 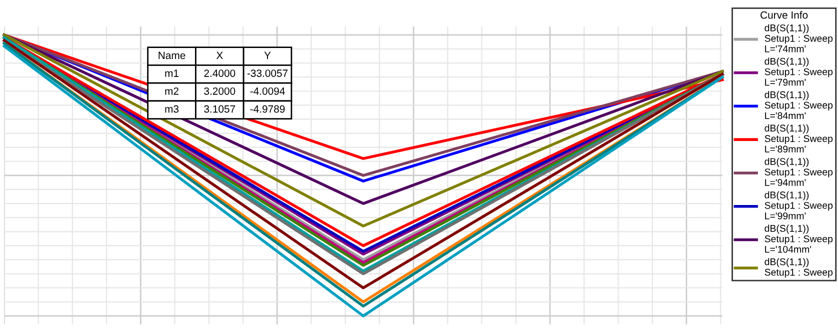 What do you see at coordinates (267, 55) in the screenshot?
I see `annotation: Y` at bounding box center [267, 55].